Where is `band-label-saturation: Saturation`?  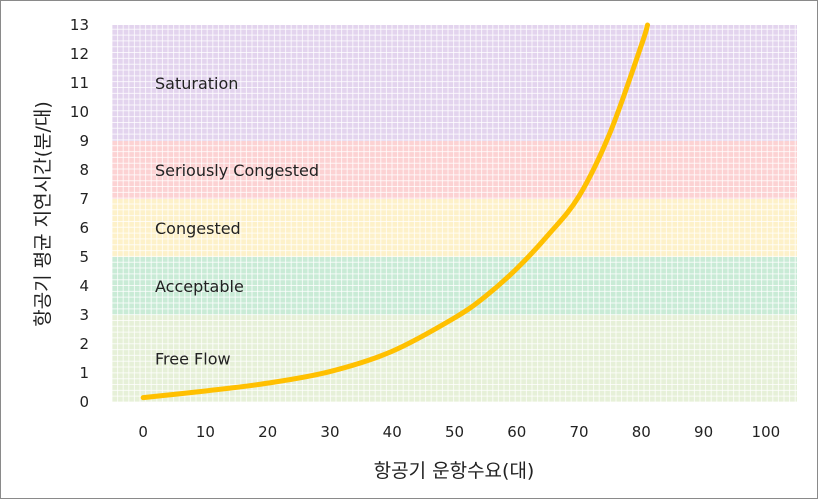 band-label-saturation: Saturation is located at coordinates (196, 83).